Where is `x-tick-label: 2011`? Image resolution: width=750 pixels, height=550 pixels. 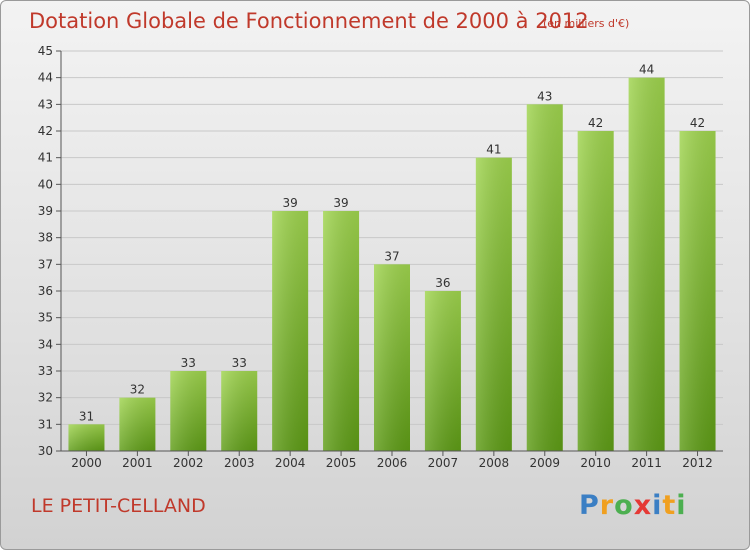
x-tick-label: 2011 is located at coordinates (646, 463).